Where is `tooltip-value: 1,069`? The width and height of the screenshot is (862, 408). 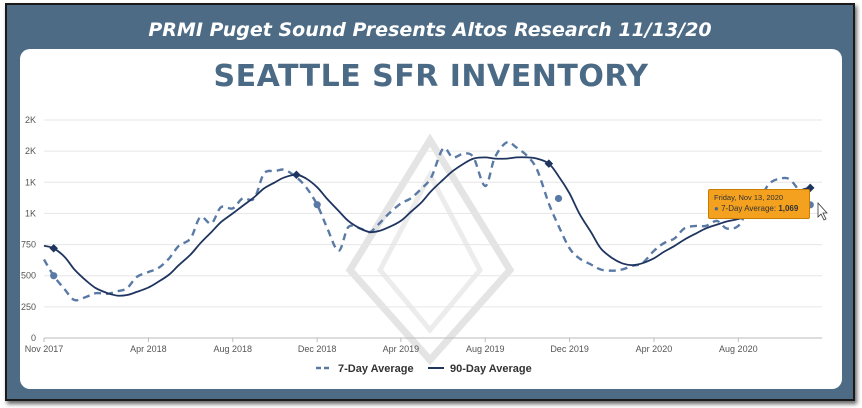
tooltip-value: 1,069 is located at coordinates (788, 208).